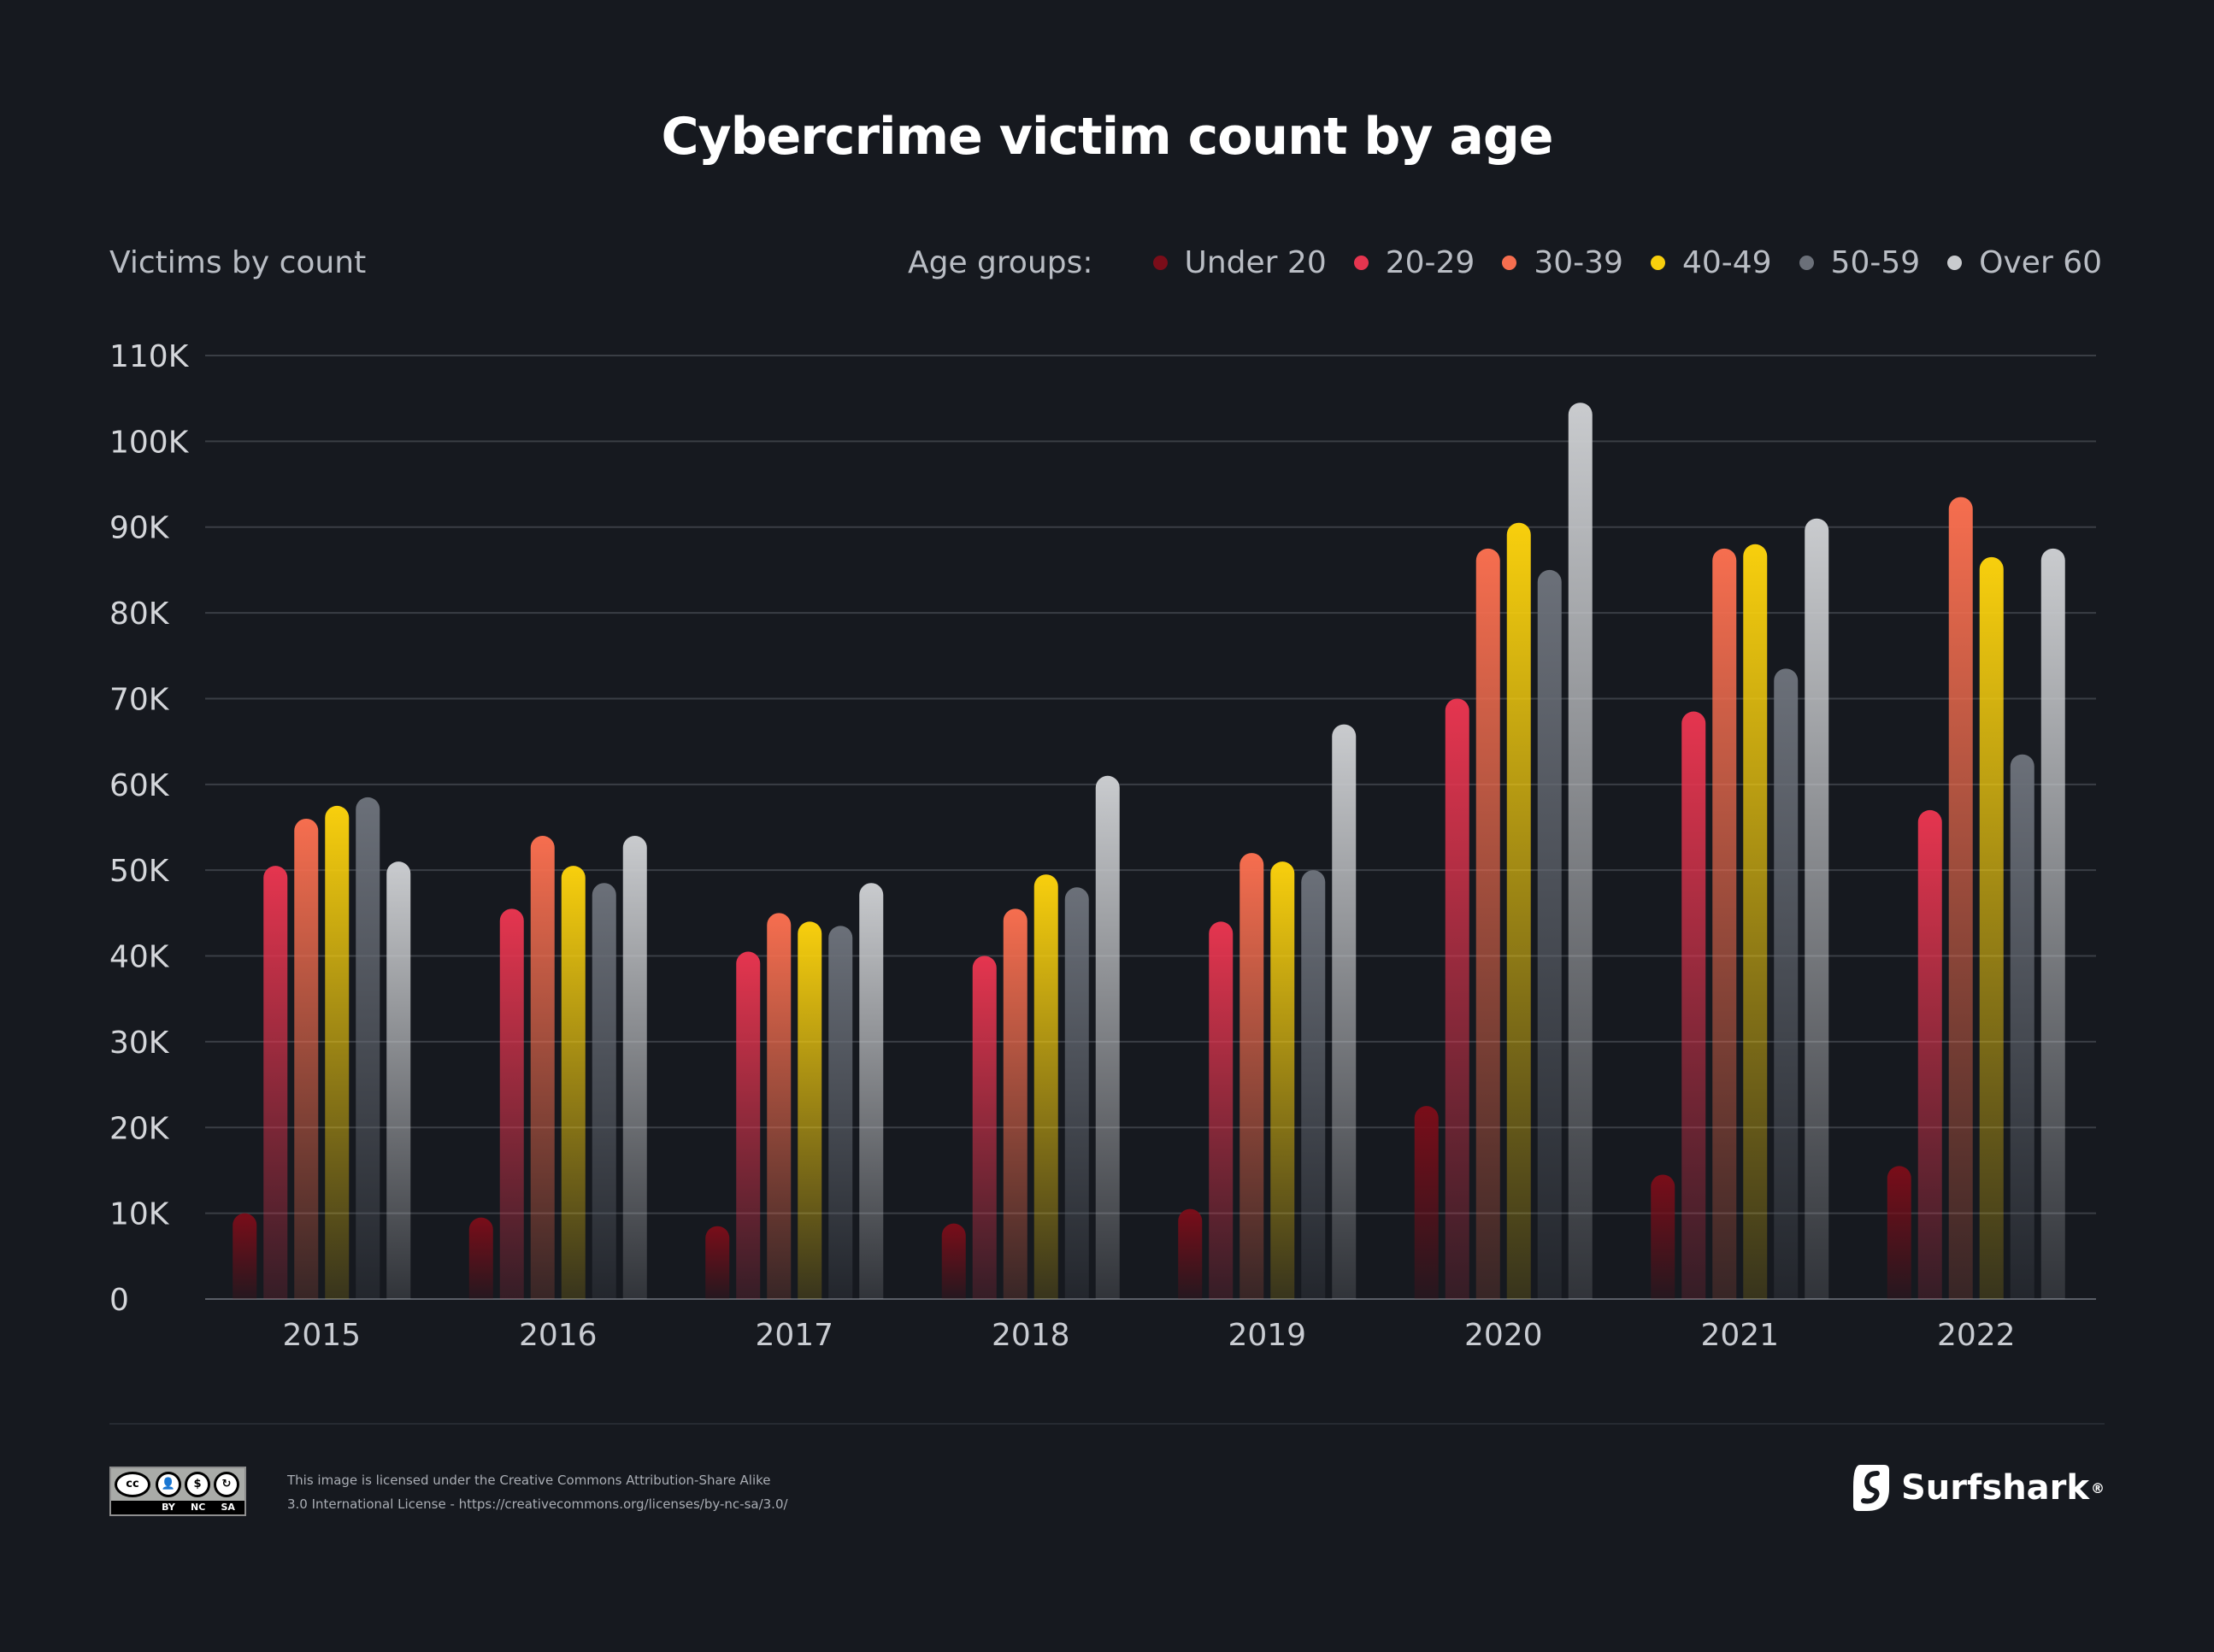  What do you see at coordinates (1995, 1488) in the screenshot?
I see `brand-name: Surfshark` at bounding box center [1995, 1488].